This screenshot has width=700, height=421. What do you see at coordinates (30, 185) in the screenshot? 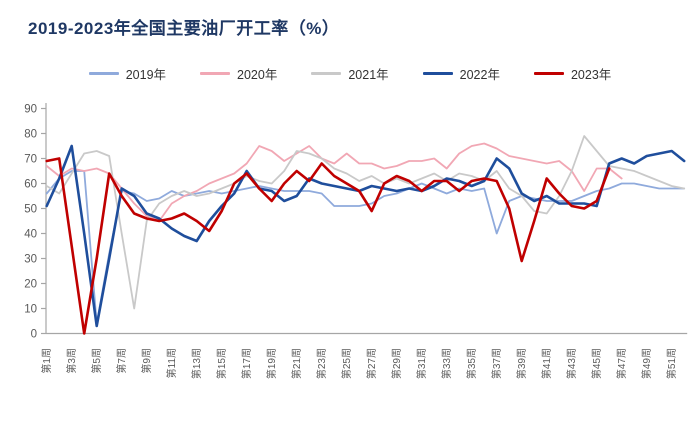
I see `y-axis-tick-label: 60` at bounding box center [30, 185].